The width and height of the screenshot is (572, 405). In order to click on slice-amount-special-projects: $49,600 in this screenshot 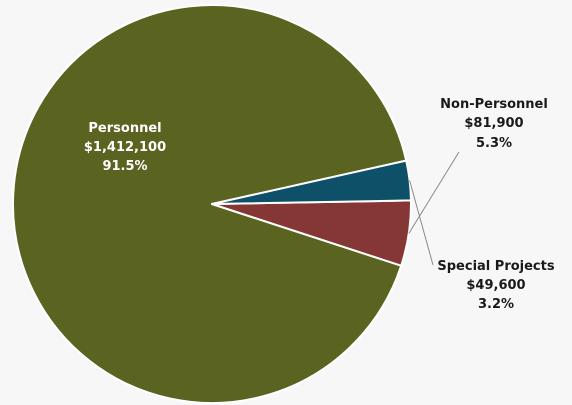, I will do `click(495, 285)`.